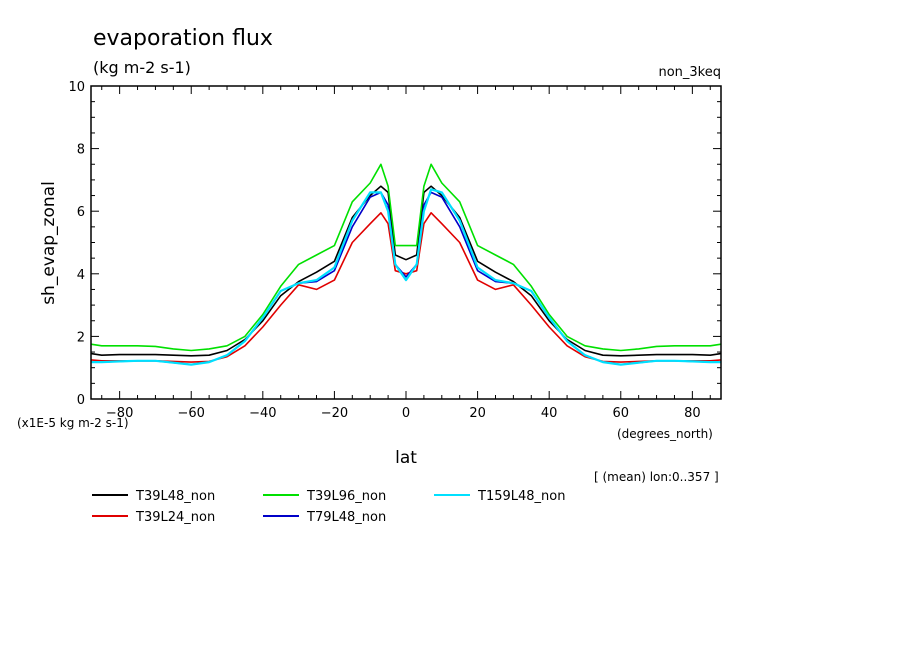 The image size is (904, 654). Describe the element at coordinates (665, 434) in the screenshot. I see `x-units-label: (degrees_north)` at that location.